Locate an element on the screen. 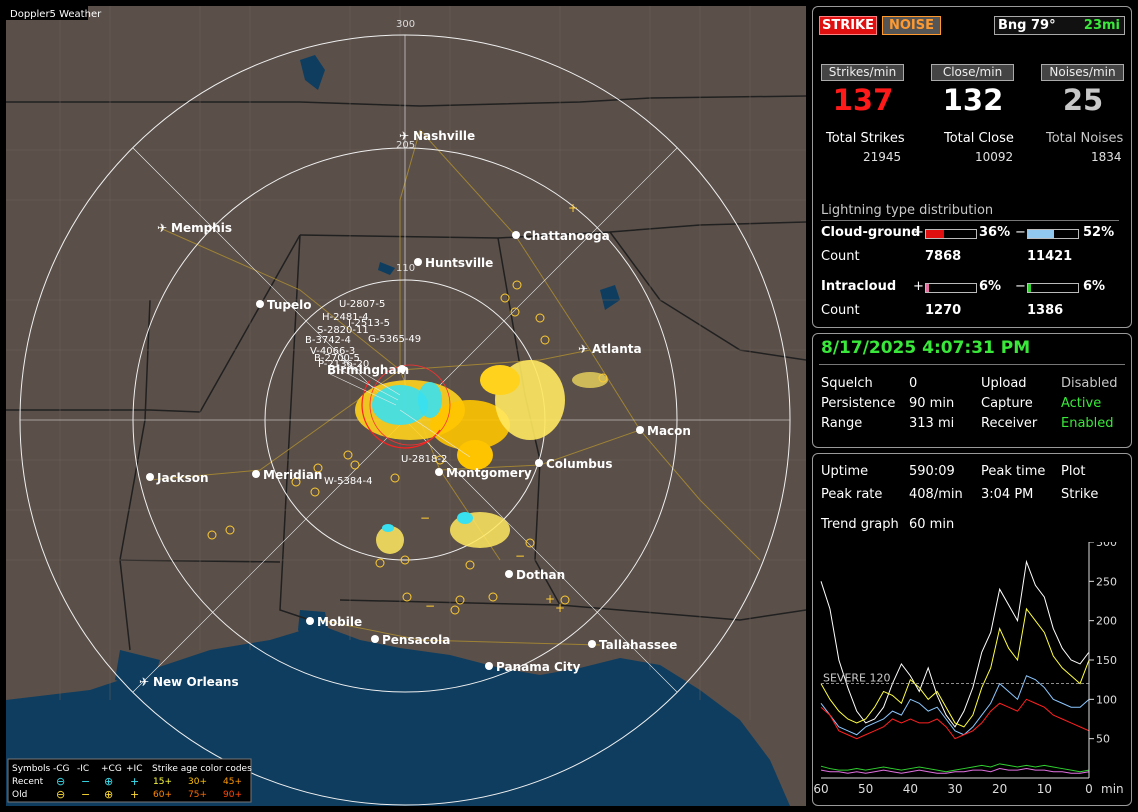 This screenshot has height=812, width=1138. city-montgomery: Montgomery is located at coordinates (489, 473).